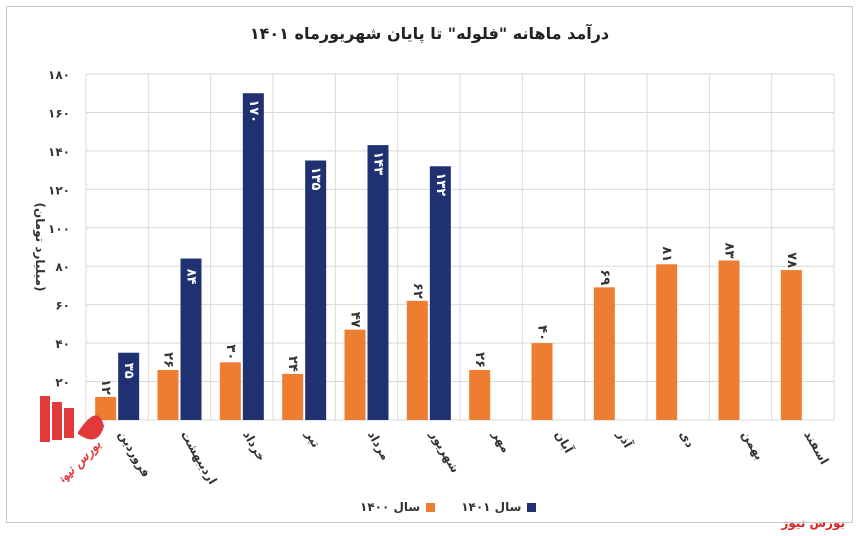  I want to click on source-credit: بورس نیوز, so click(813, 523).